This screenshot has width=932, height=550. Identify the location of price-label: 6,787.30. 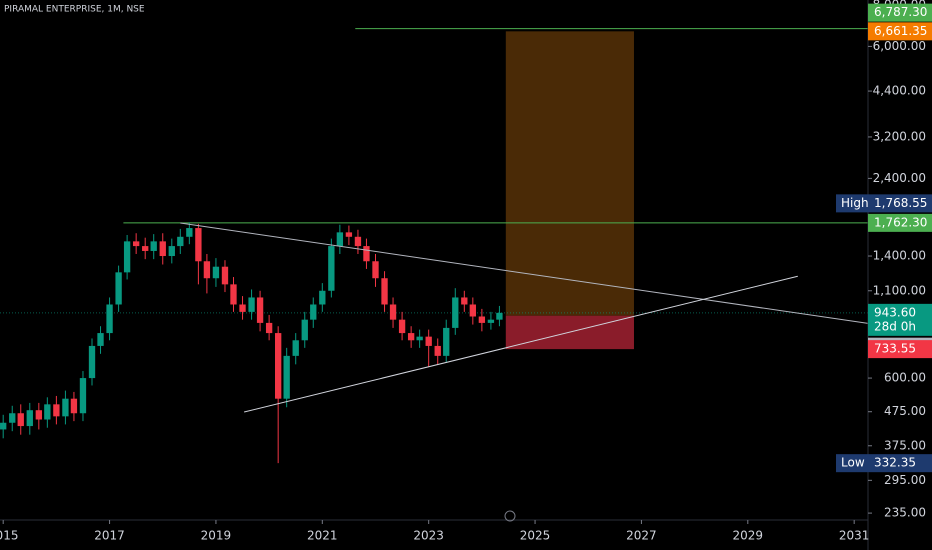
(900, 12).